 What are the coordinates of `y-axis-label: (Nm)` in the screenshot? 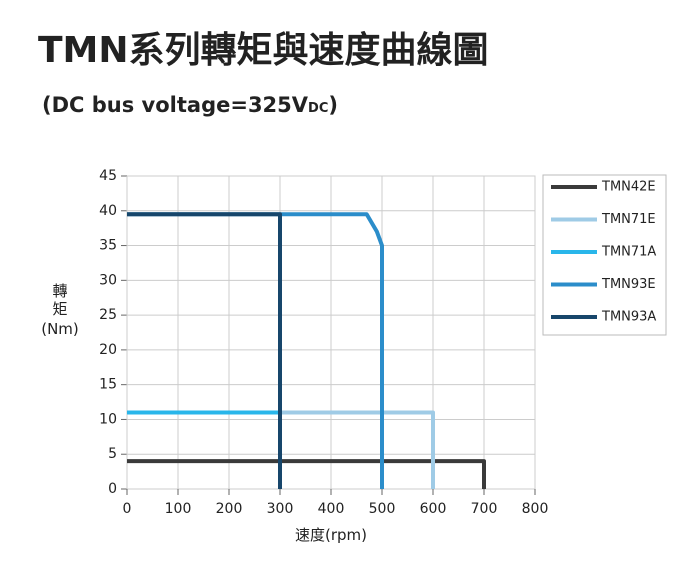 It's located at (60, 329).